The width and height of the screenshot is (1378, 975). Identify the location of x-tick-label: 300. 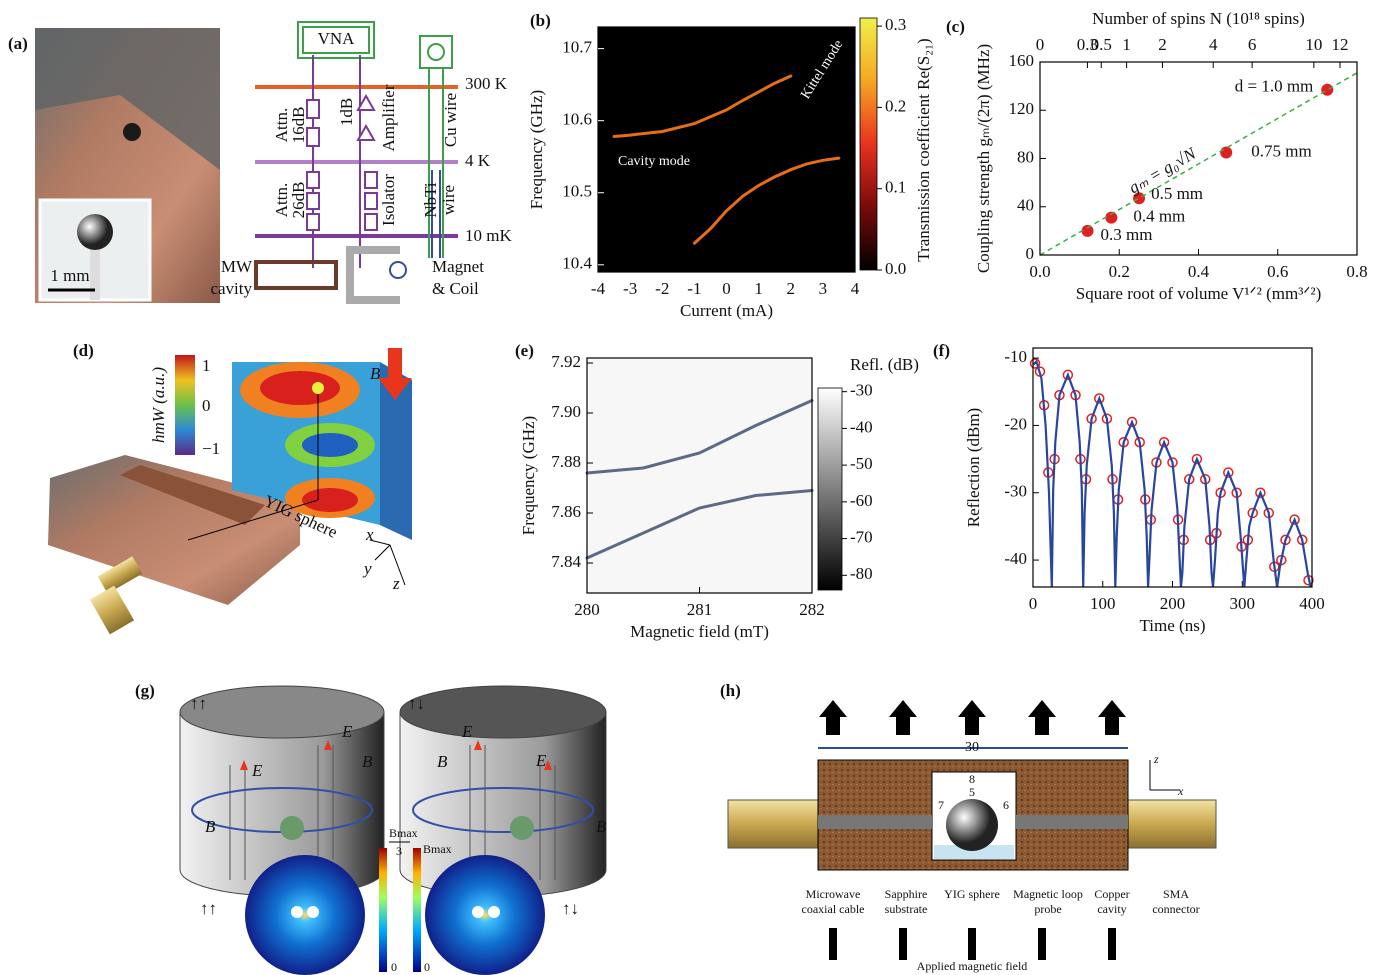
(1243, 603).